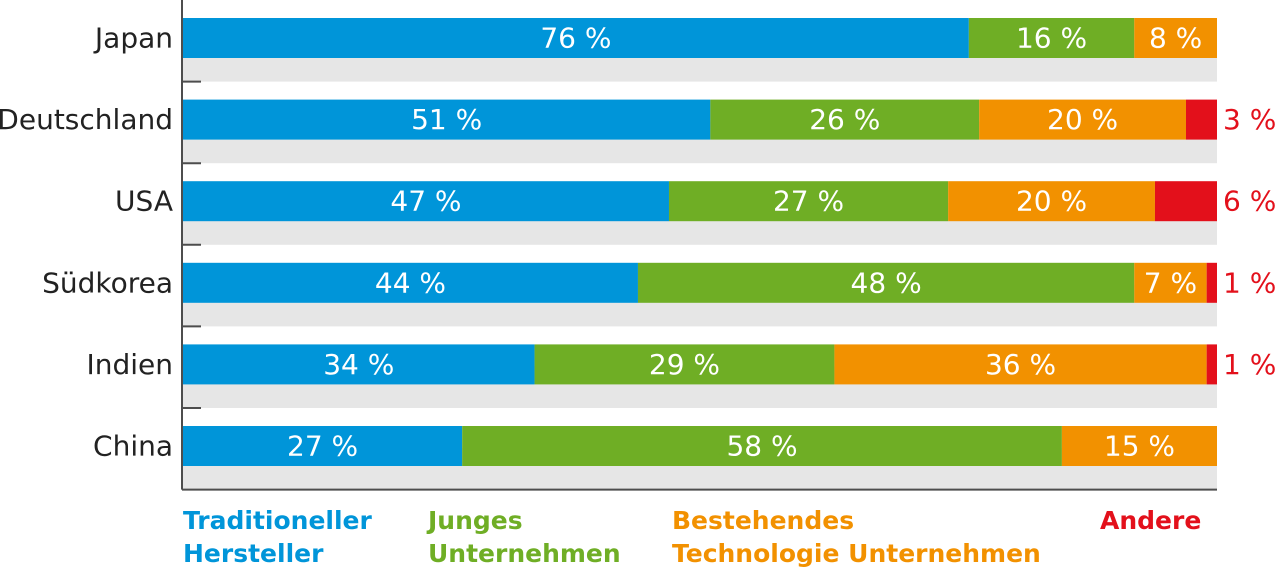 The height and width of the screenshot is (577, 1280). I want to click on category-label-japan: Japan, so click(133, 38).